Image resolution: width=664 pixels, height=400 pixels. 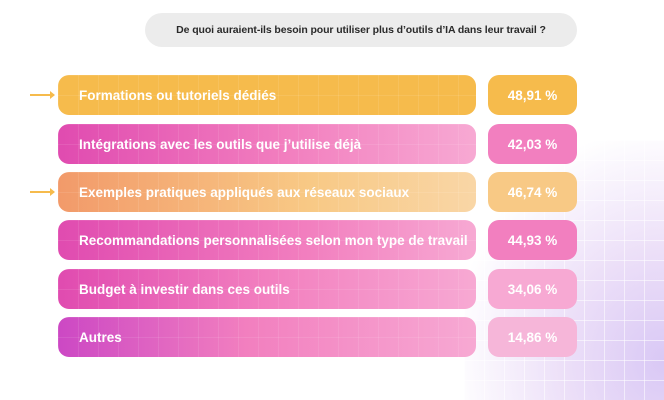 I want to click on bar-row: Formations ou tutoriels dédiés 48,91 %, so click(x=332, y=95).